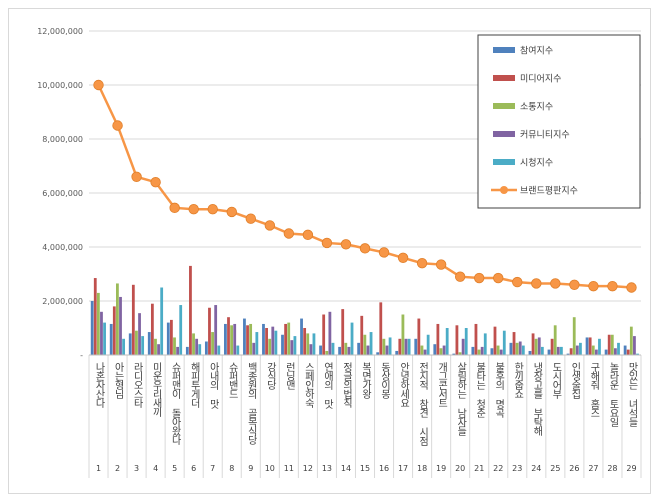 This screenshot has width=660, height=502. What do you see at coordinates (545, 135) in the screenshot?
I see `legend-label: 커뮤니티지수` at bounding box center [545, 135].